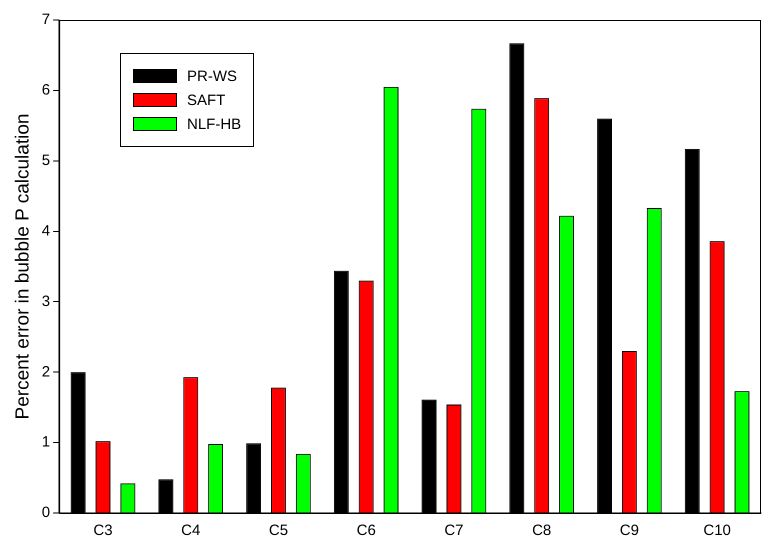 This screenshot has width=773, height=551. What do you see at coordinates (46, 19) in the screenshot?
I see `y-tick-label: 7` at bounding box center [46, 19].